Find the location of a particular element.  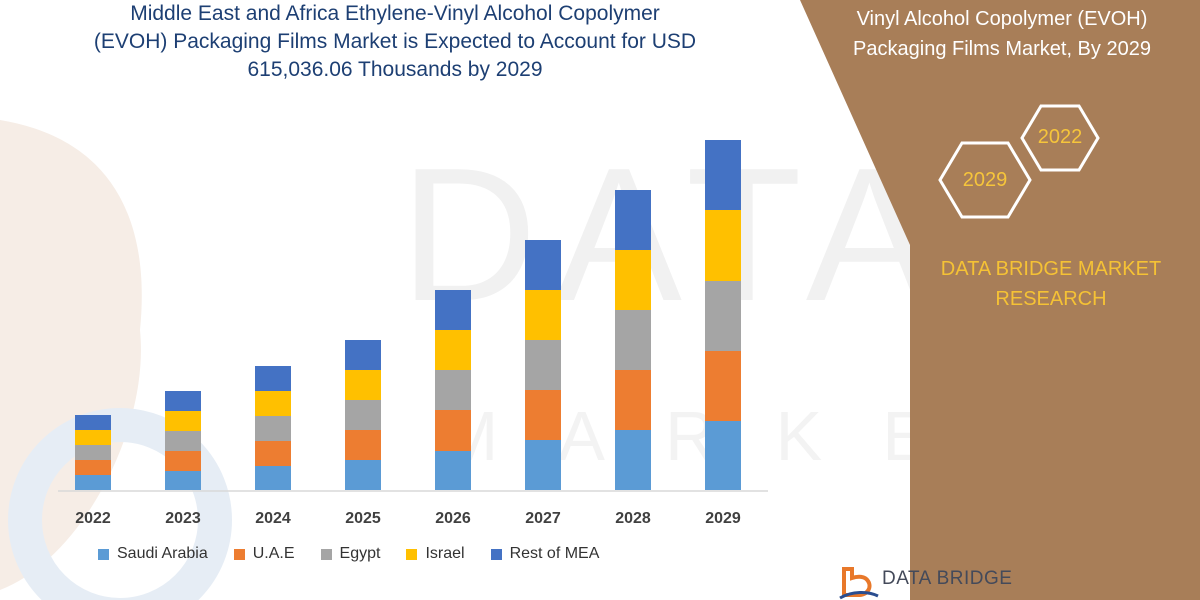

legend-item-egypt: Egypt is located at coordinates (350, 554).